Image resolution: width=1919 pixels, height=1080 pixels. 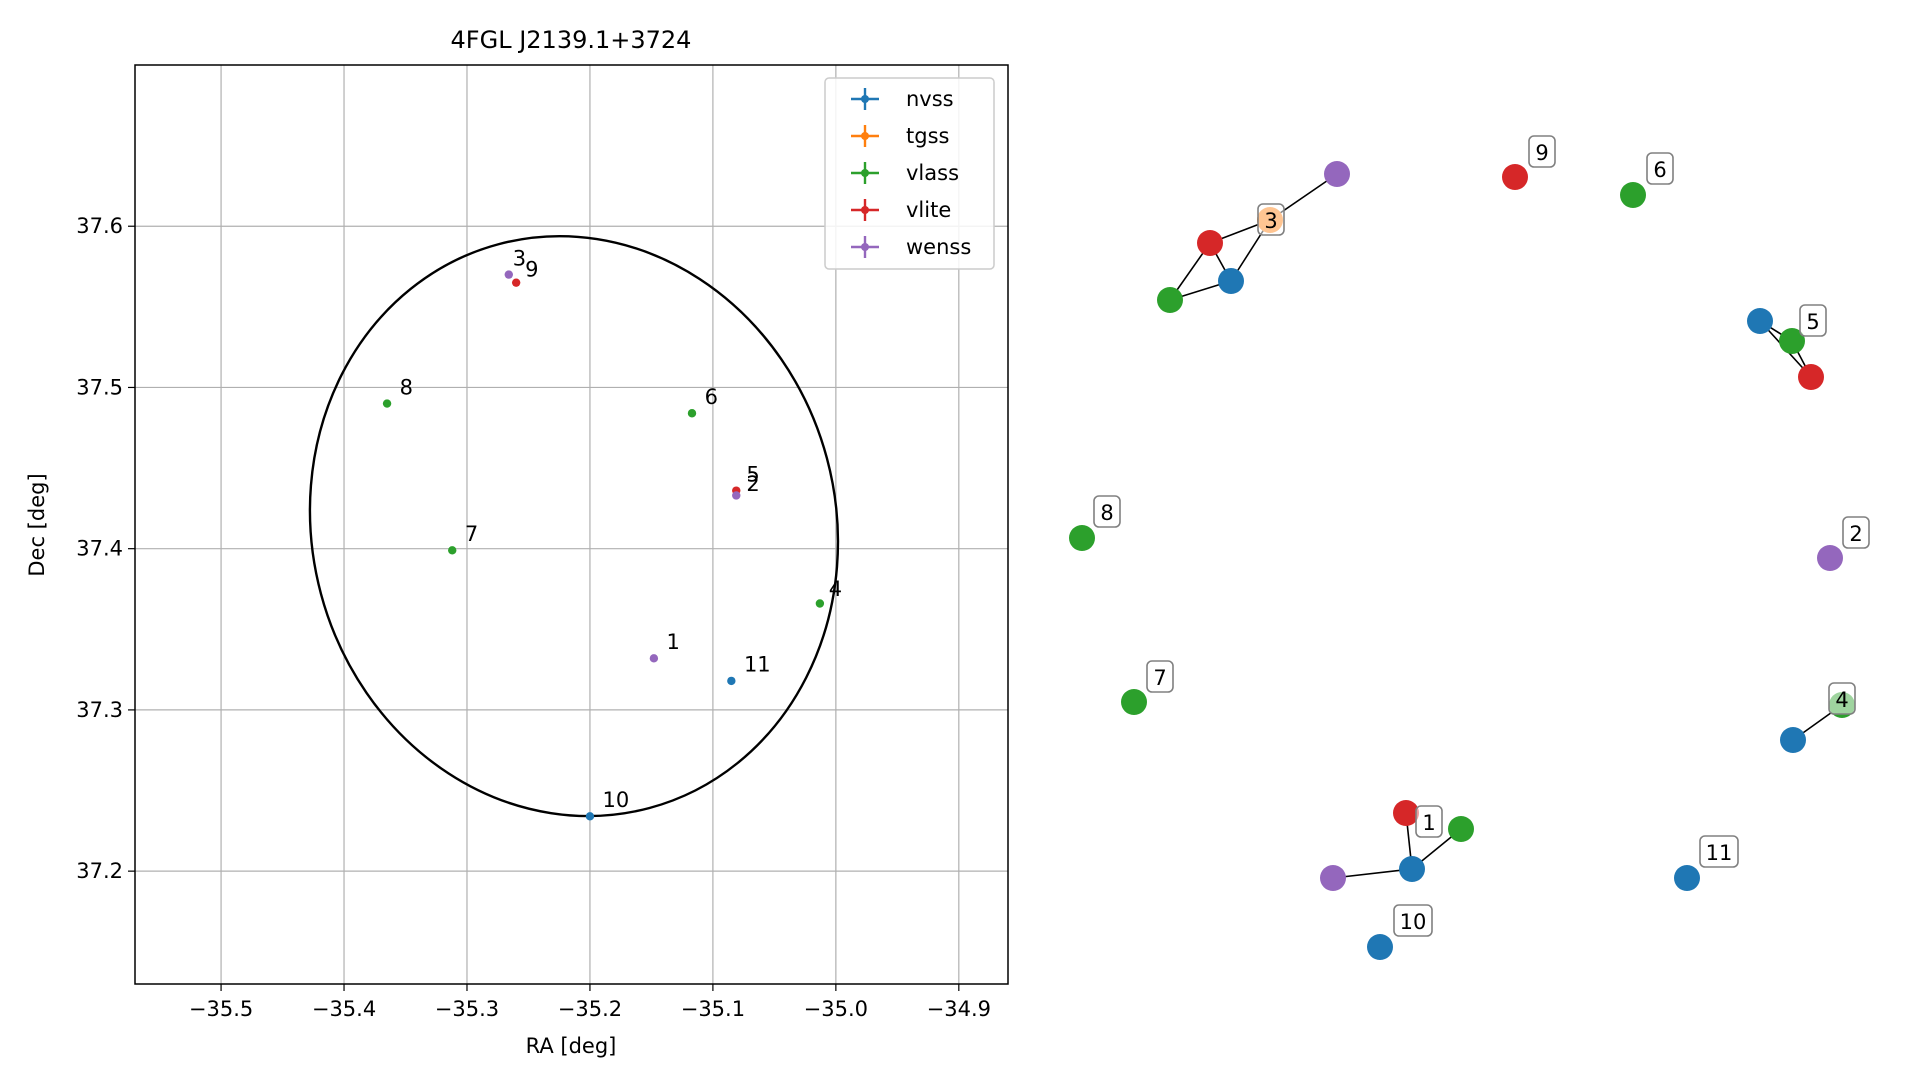 I want to click on x-tick-label: −35.5, so click(x=221, y=1009).